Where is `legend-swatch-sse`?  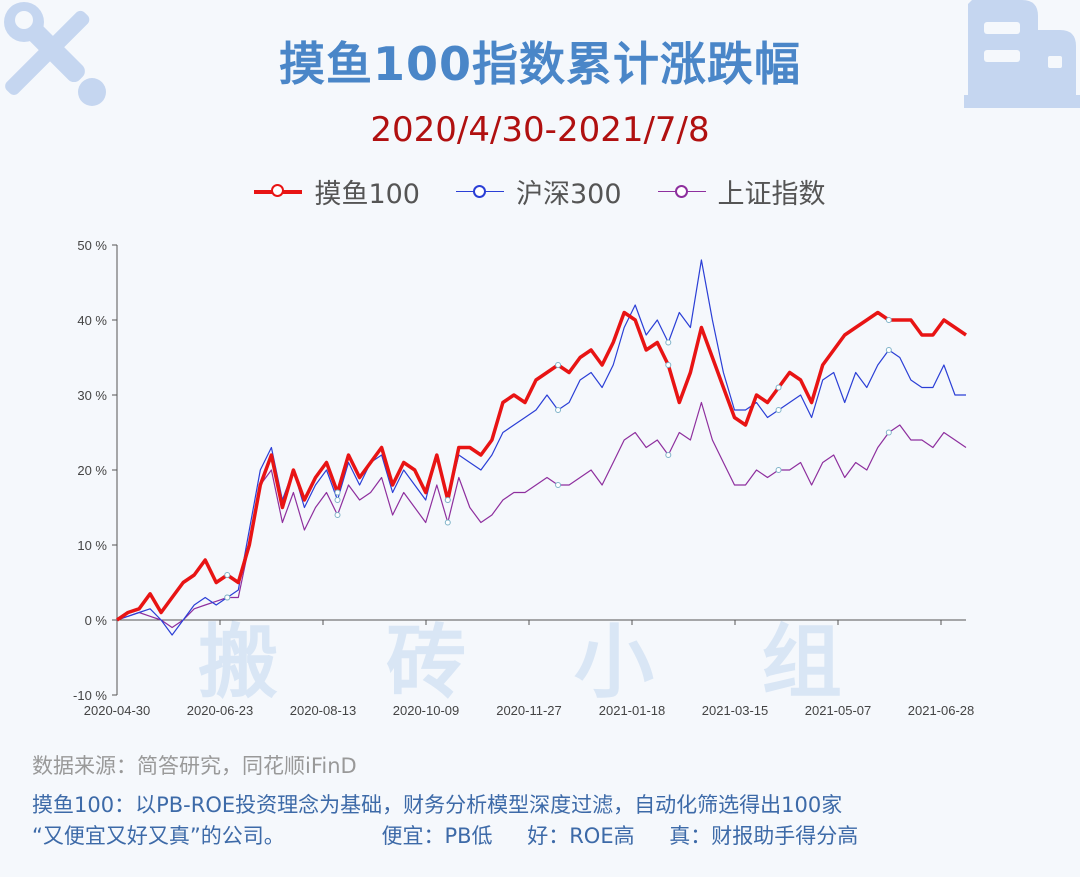 legend-swatch-sse is located at coordinates (681, 191).